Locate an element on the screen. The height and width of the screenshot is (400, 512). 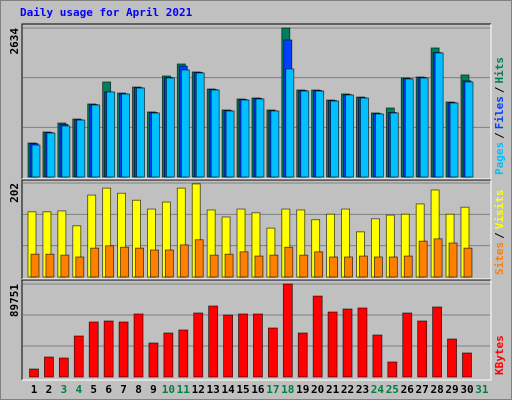
x-tick-label: 9 is located at coordinates (153, 389).